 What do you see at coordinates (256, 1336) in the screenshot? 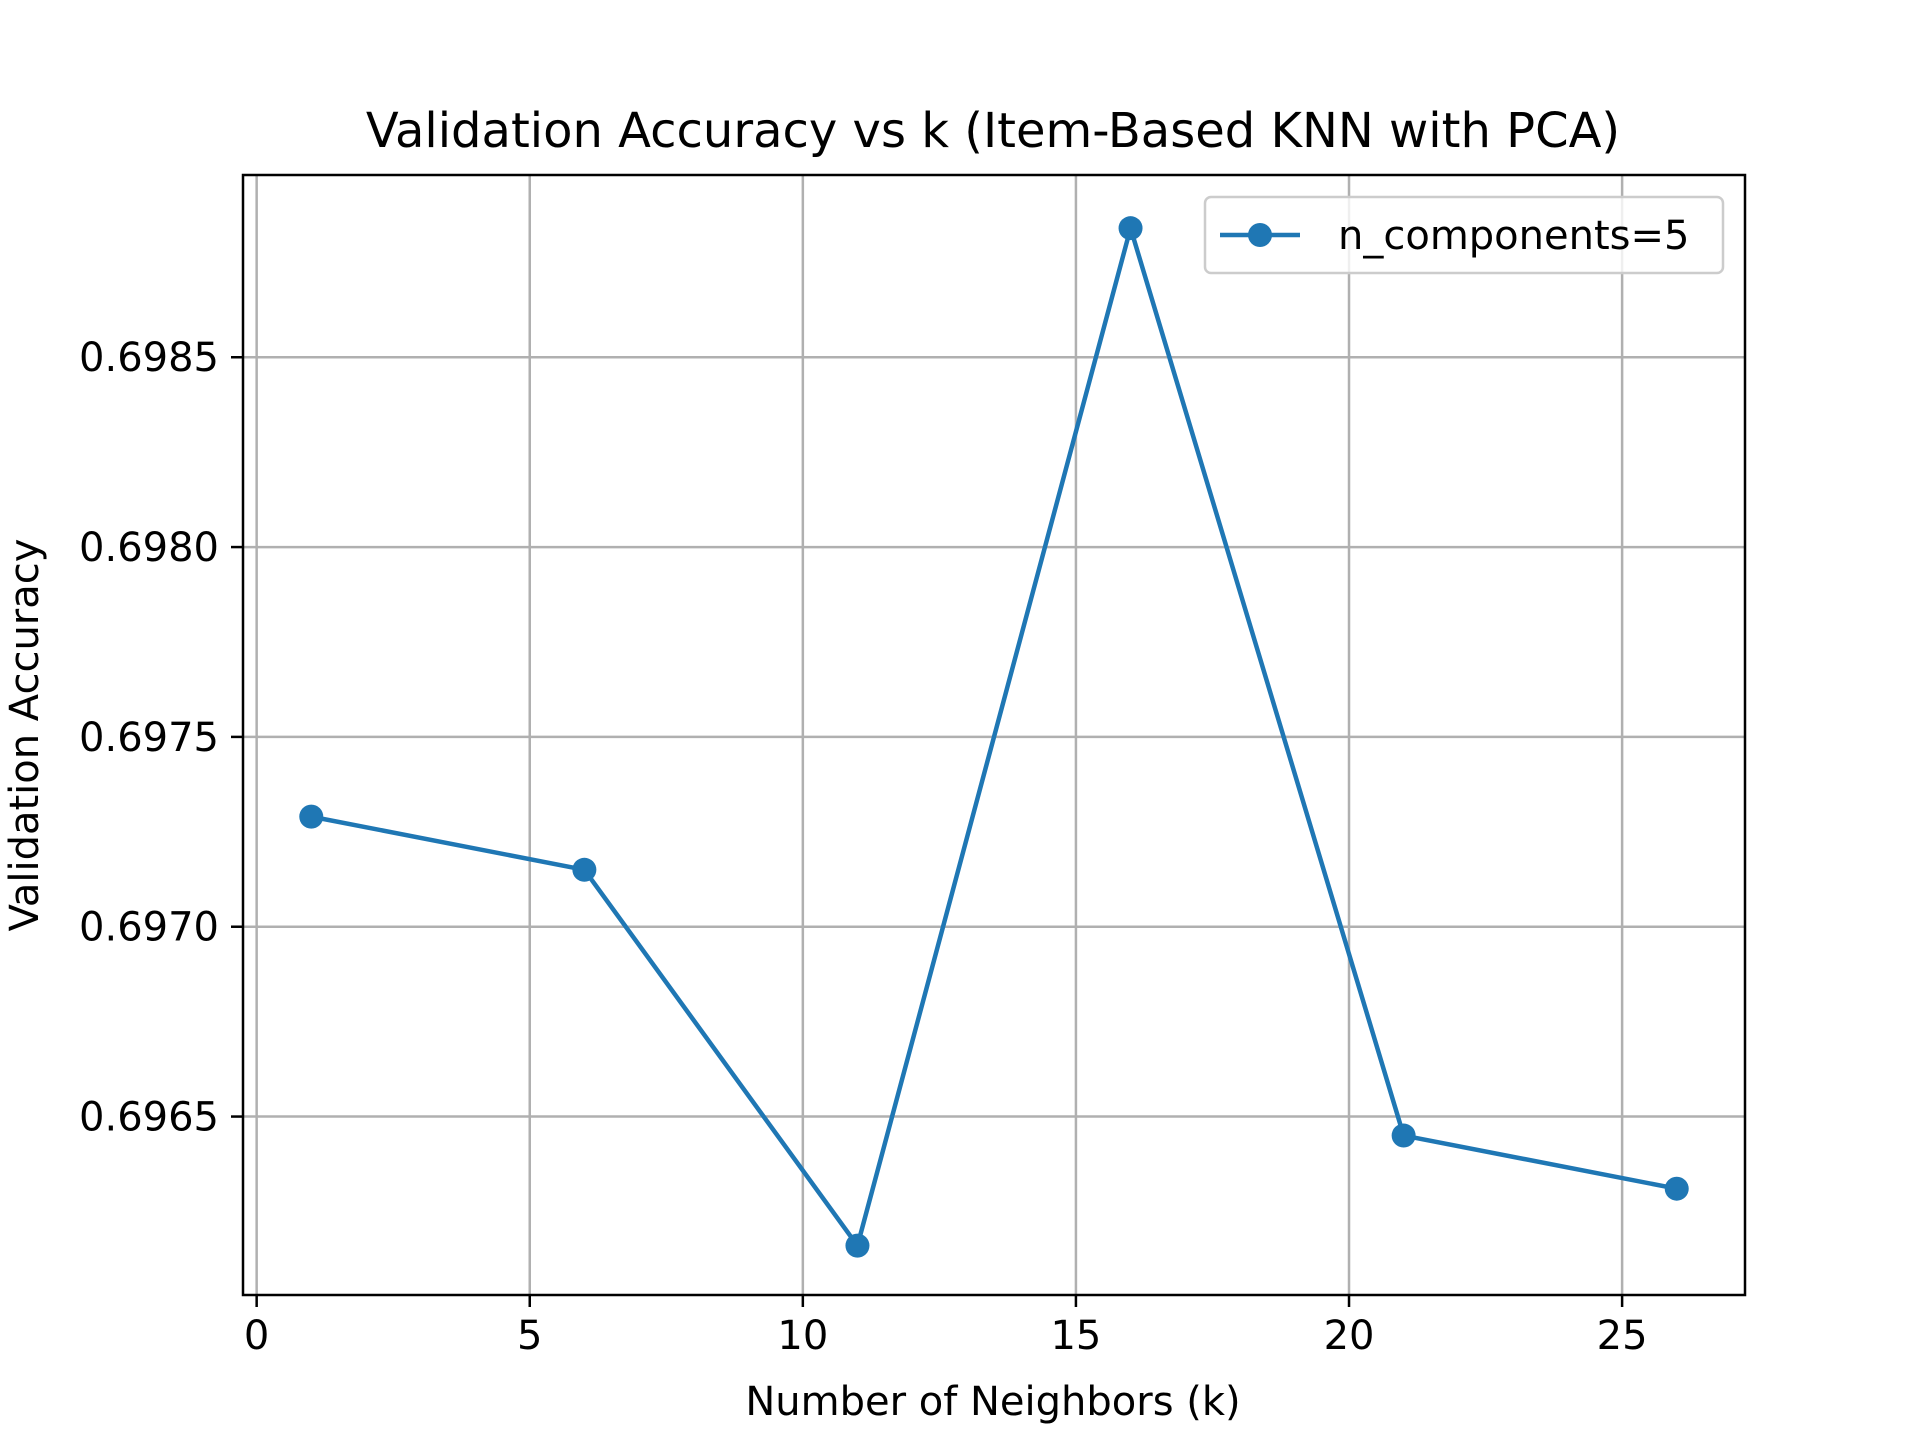
I see `x-tick-label: 0` at bounding box center [256, 1336].